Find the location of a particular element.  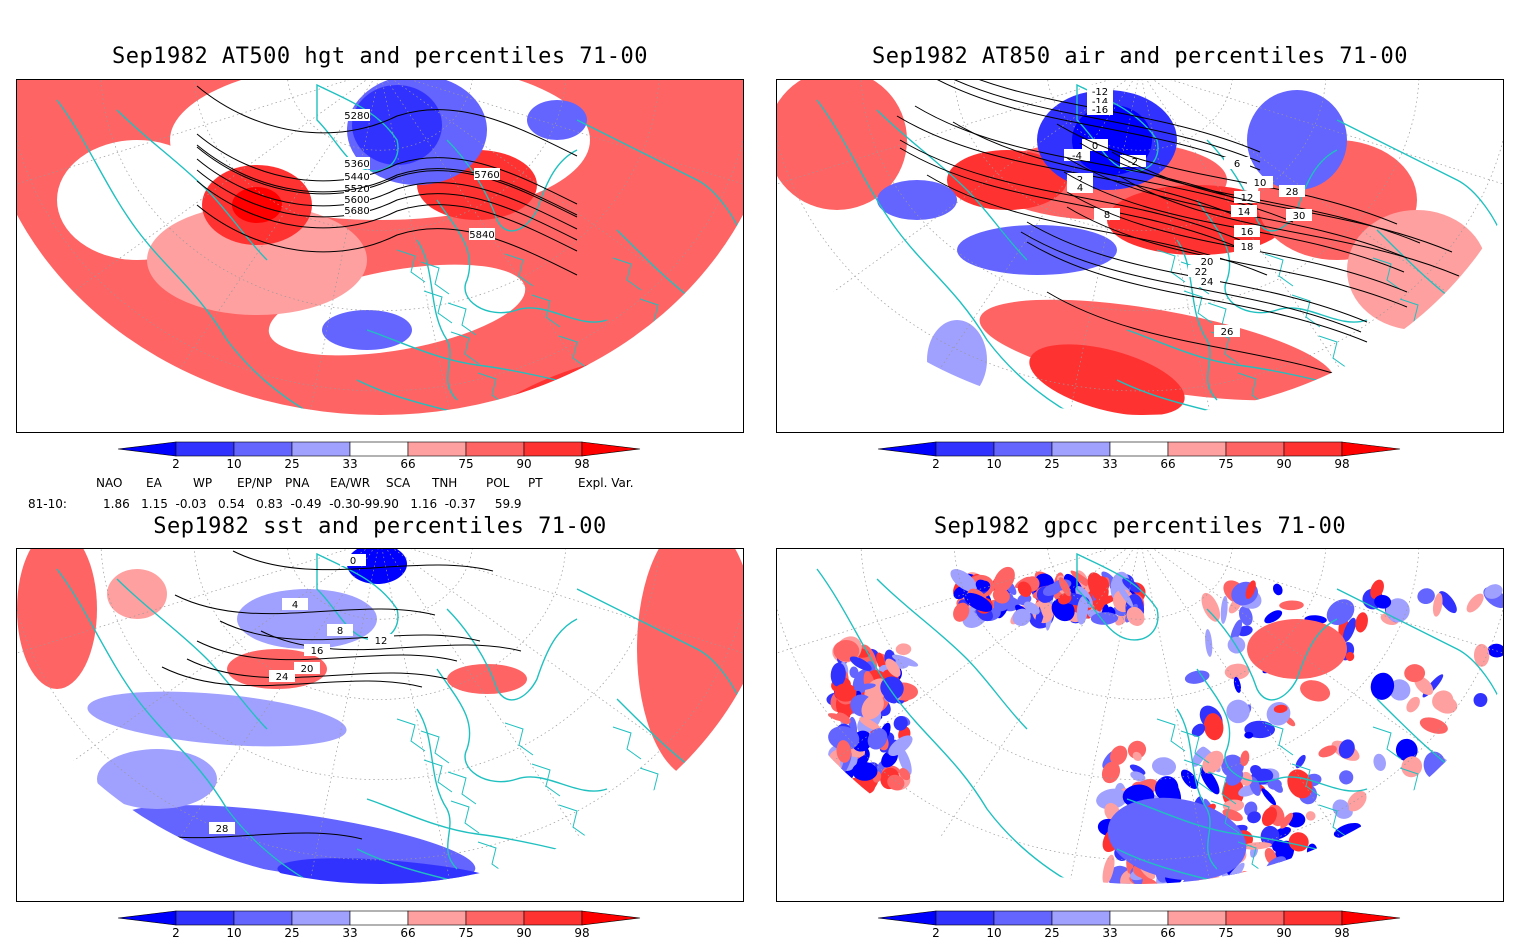

colorbar-tick-label: 98 is located at coordinates (581, 464).